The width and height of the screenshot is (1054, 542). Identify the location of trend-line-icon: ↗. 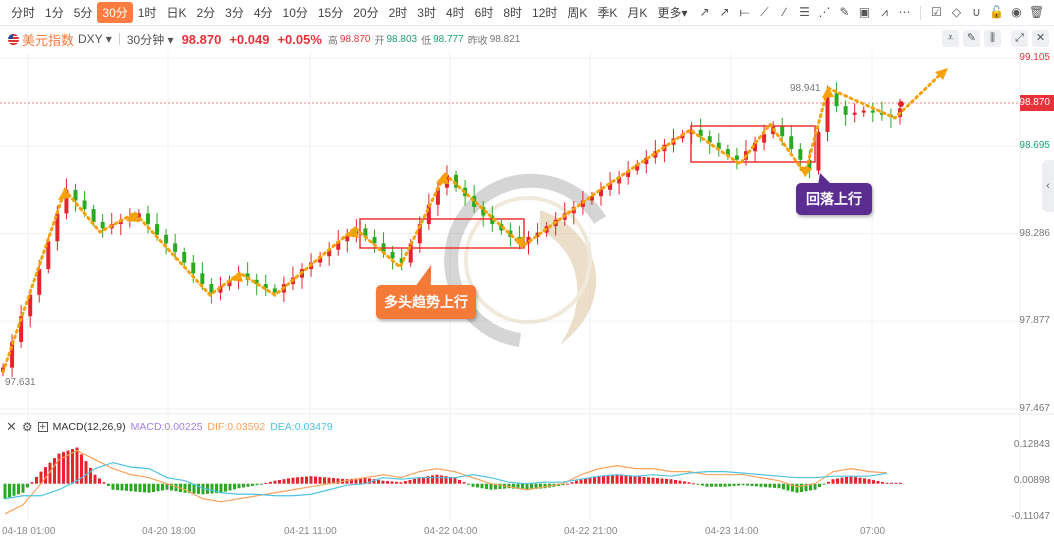
(704, 12).